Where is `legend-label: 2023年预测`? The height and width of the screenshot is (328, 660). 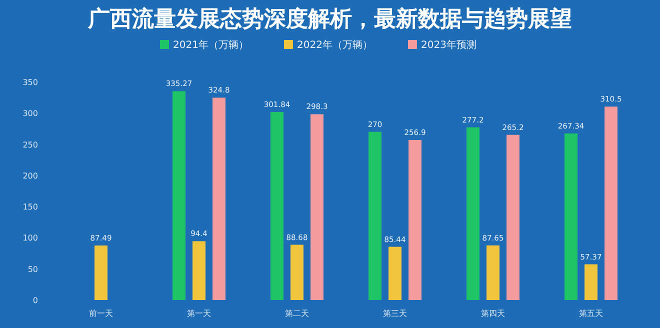 legend-label: 2023年预测 is located at coordinates (448, 45).